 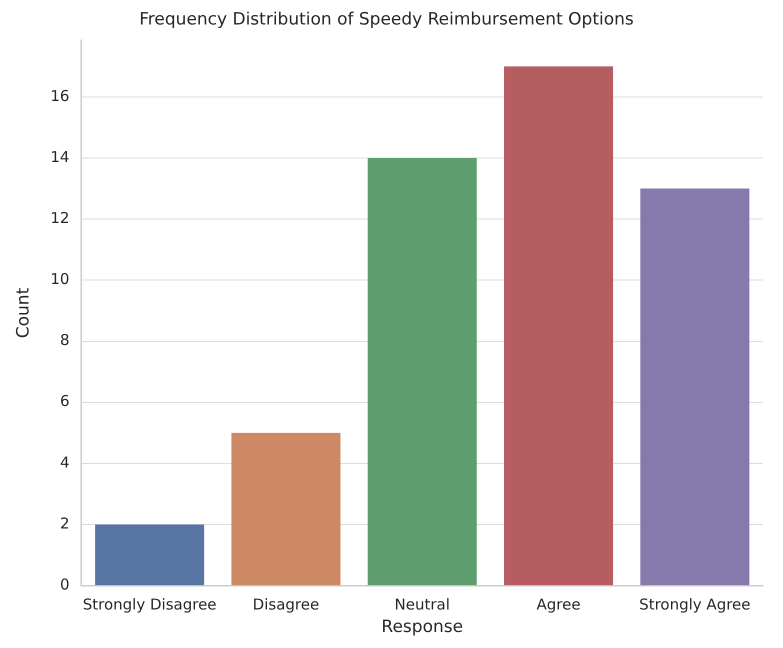 What do you see at coordinates (386, 20) in the screenshot?
I see `chart-title: Frequency Distribution of Speedy Reimbursement Options` at bounding box center [386, 20].